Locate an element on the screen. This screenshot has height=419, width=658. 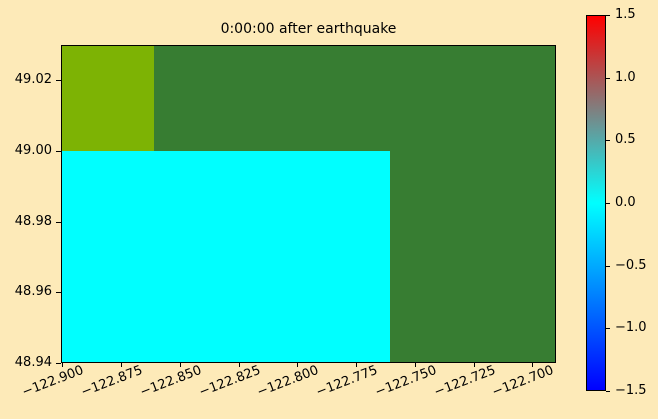
x-tick-label: −122.825 is located at coordinates (229, 381).